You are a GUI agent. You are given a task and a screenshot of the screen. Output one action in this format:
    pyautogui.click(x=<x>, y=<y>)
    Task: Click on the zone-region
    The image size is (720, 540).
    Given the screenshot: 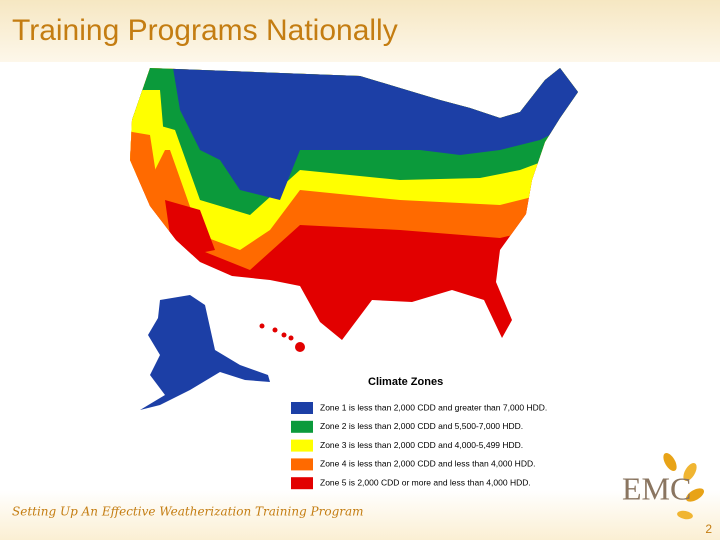 What is the action you would take?
    pyautogui.click(x=190, y=227)
    